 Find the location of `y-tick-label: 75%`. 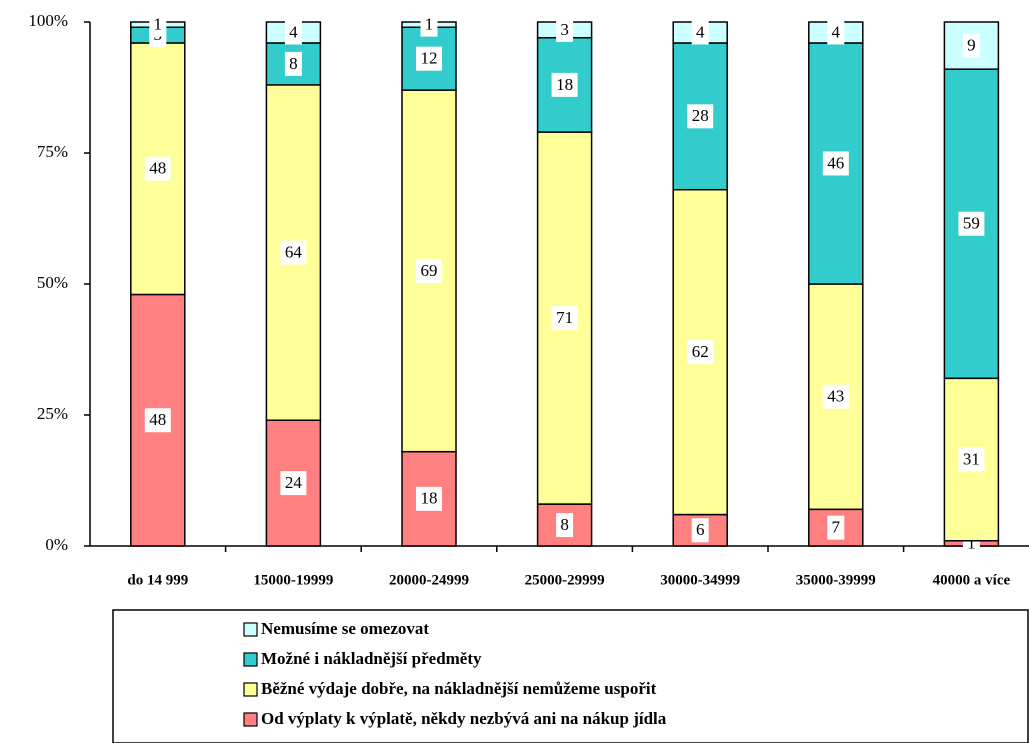

y-tick-label: 75% is located at coordinates (52, 151).